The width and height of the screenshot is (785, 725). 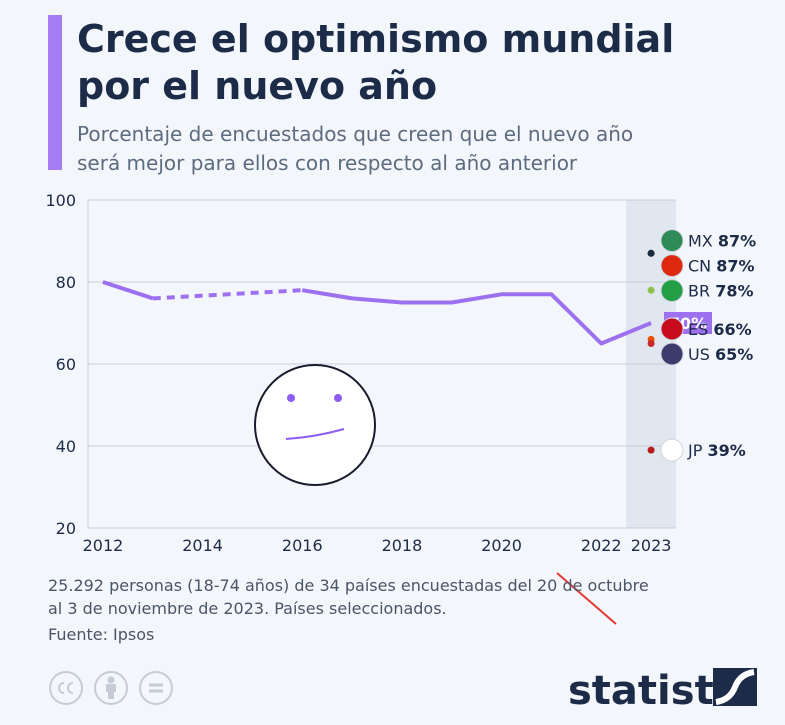 What do you see at coordinates (726, 450) in the screenshot?
I see `country-value: 39%` at bounding box center [726, 450].